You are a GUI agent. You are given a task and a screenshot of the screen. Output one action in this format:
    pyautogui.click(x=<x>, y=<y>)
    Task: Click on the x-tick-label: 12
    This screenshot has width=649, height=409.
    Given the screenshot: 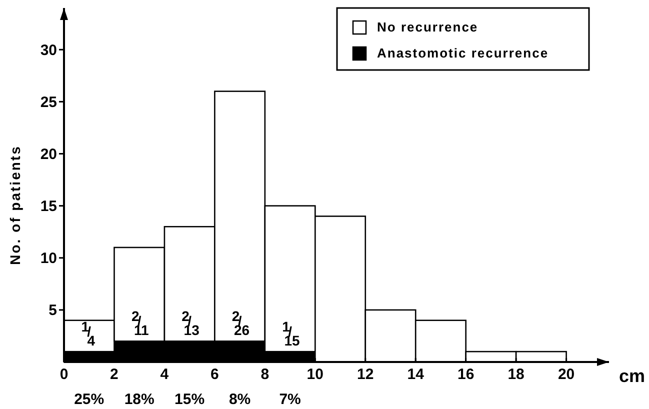 What is the action you would take?
    pyautogui.click(x=365, y=374)
    